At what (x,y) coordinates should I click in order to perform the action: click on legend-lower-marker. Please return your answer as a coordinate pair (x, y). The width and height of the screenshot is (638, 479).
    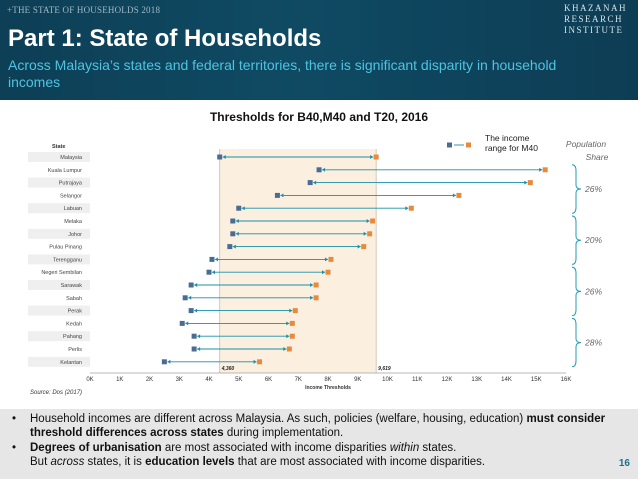
    Looking at the image, I should click on (449, 145).